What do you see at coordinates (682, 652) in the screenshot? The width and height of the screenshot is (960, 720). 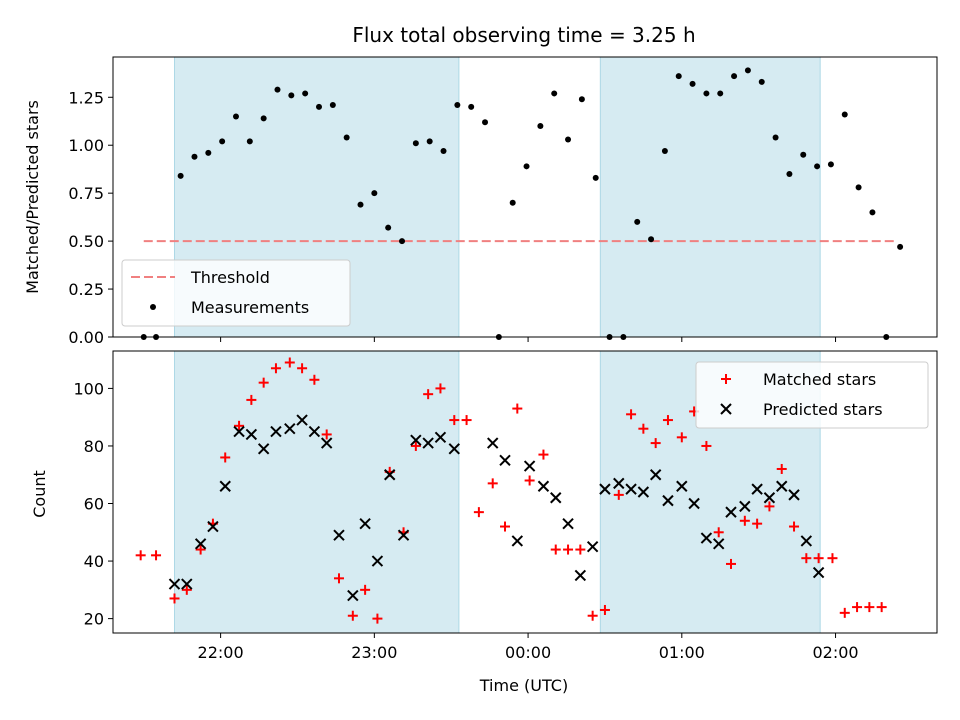 I see `x-tick-label: 01:00` at bounding box center [682, 652].